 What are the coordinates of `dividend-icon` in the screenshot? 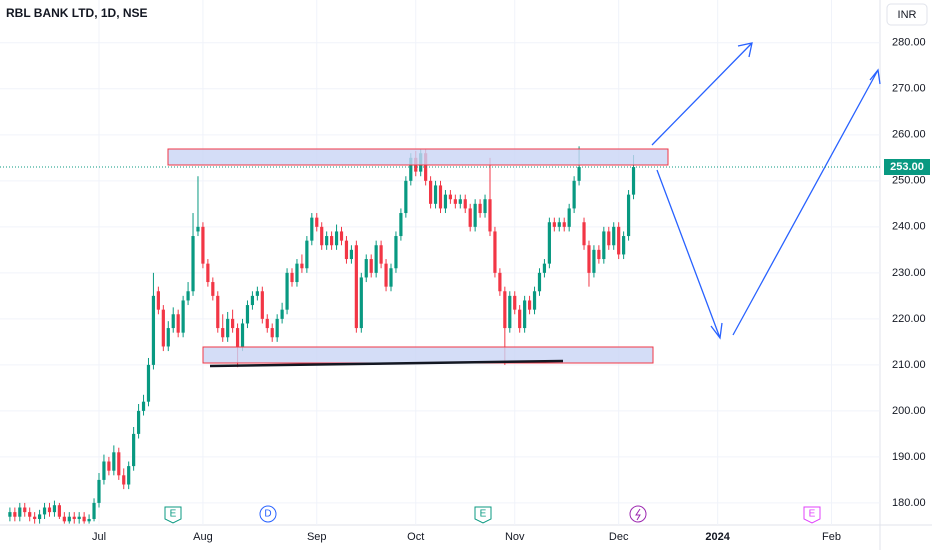 It's located at (268, 514).